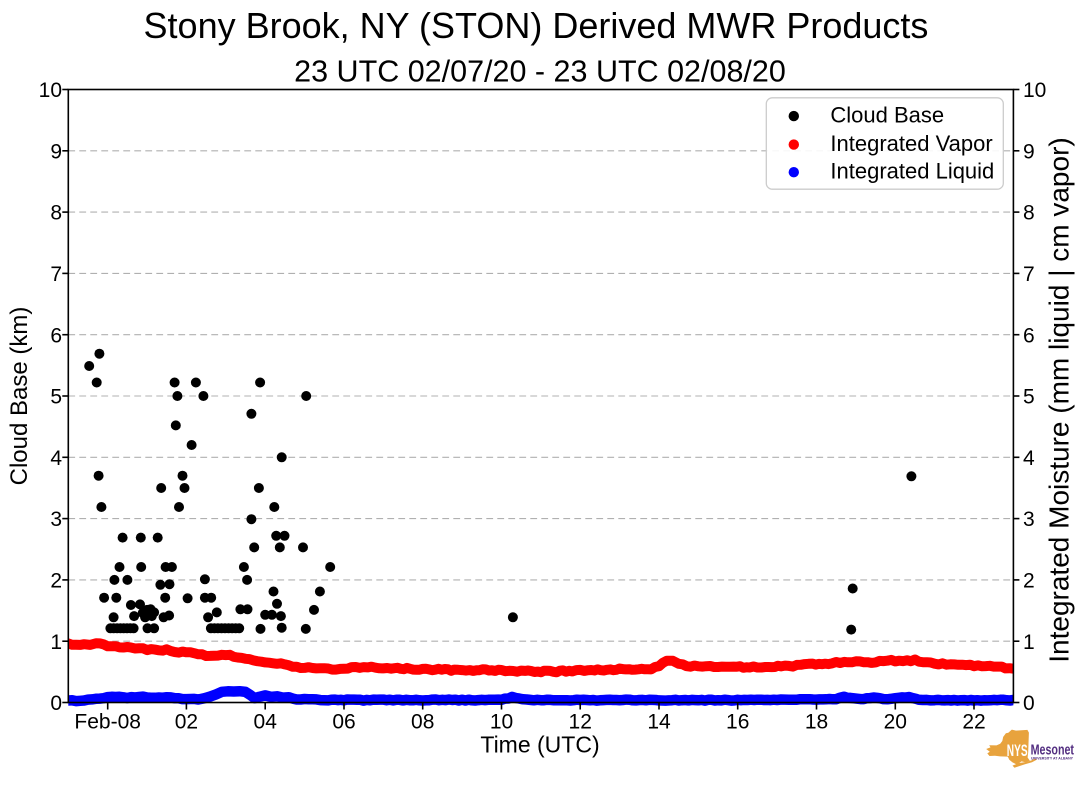  Describe the element at coordinates (266, 722) in the screenshot. I see `svg-text: 04` at that location.